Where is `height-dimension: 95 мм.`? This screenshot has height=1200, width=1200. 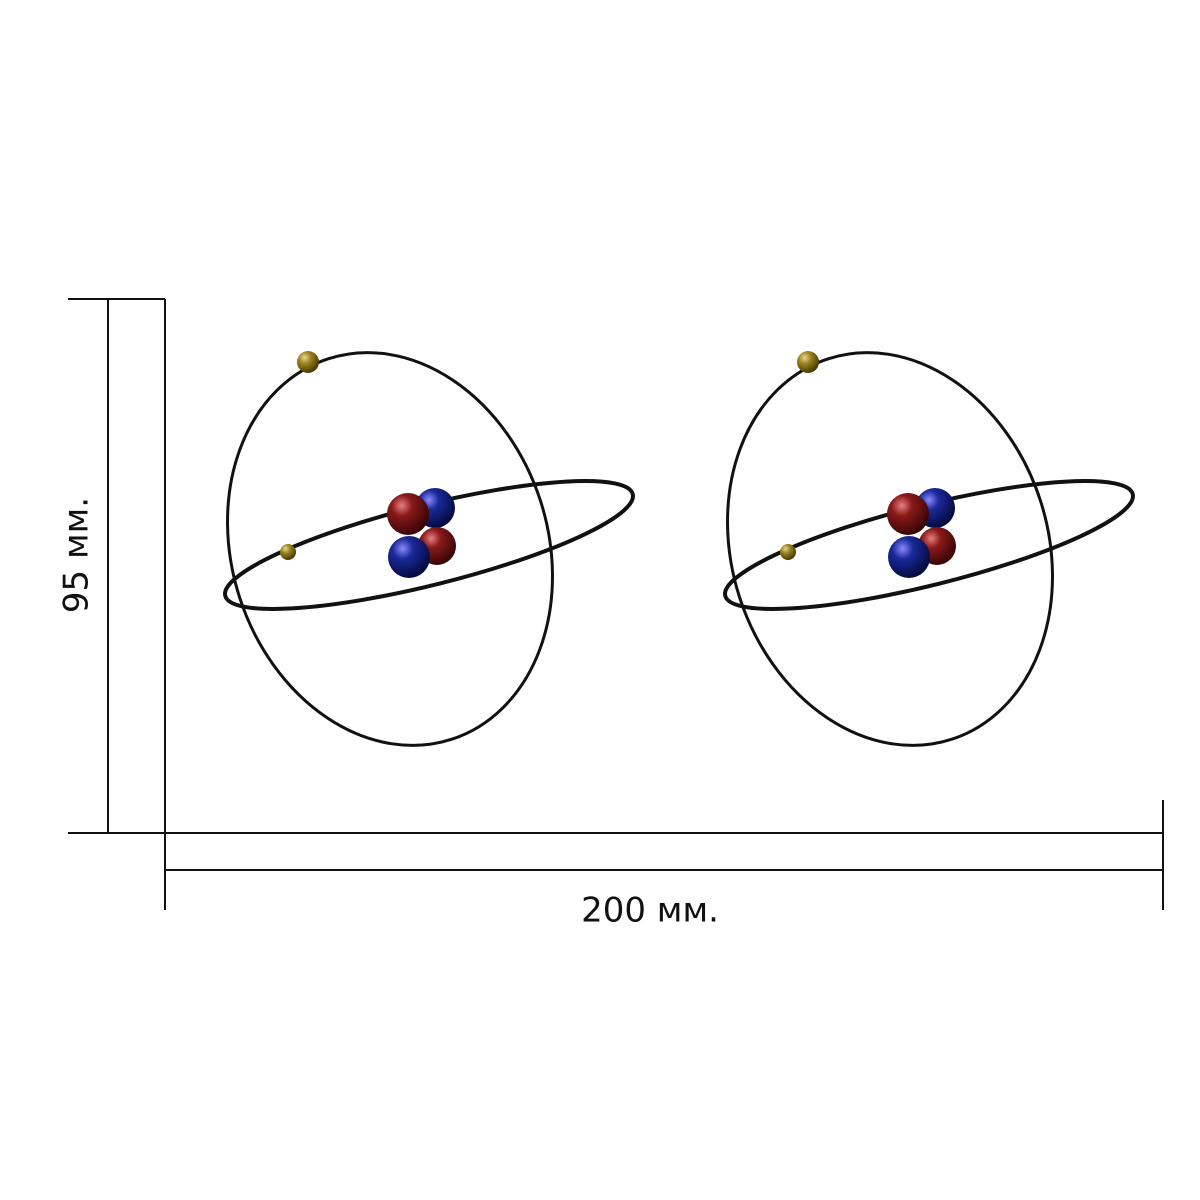
height-dimension: 95 мм. is located at coordinates (111, 566).